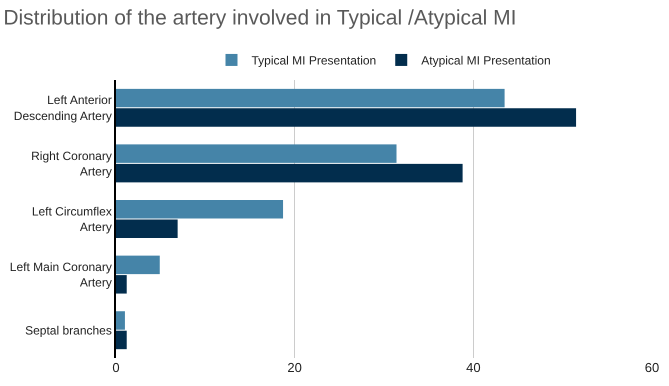  Describe the element at coordinates (61, 275) in the screenshot. I see `y-tick-label: Left Main Coronary Artery` at that location.